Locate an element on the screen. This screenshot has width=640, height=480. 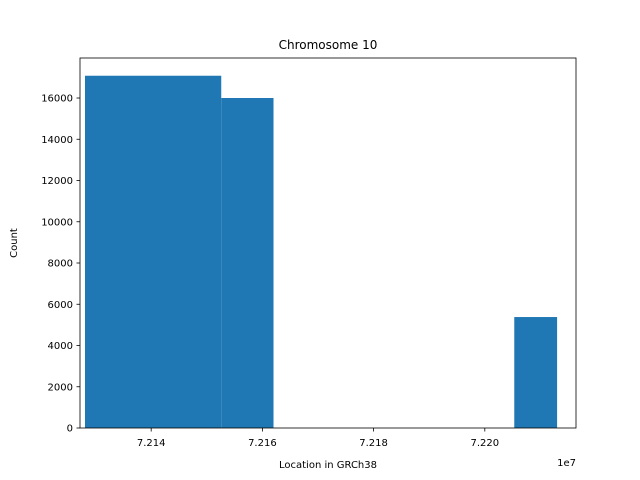
y-tick-label: 0 is located at coordinates (70, 429).